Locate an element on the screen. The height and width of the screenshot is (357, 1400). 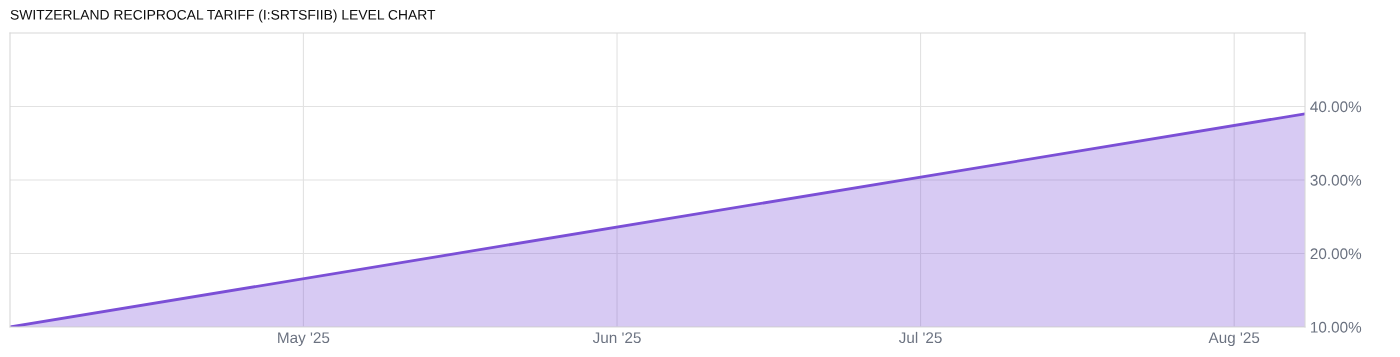
x-tick-label: May '25 is located at coordinates (304, 339).